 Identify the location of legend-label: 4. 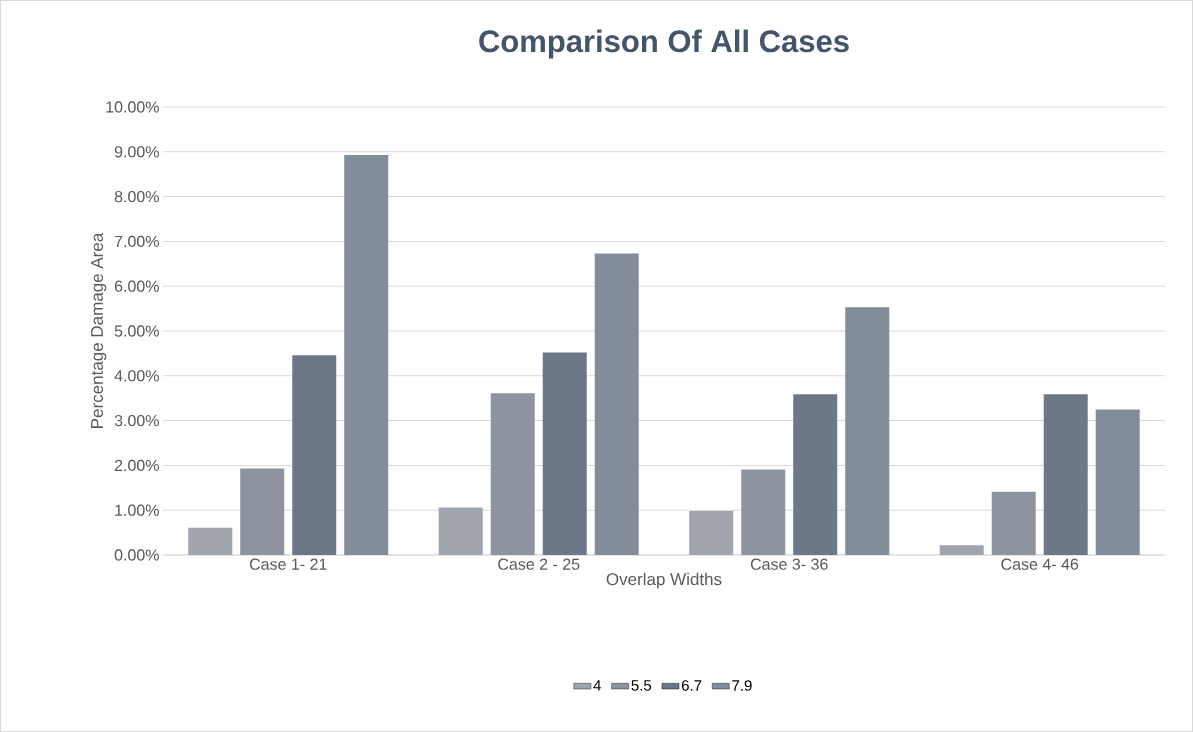
(597, 685).